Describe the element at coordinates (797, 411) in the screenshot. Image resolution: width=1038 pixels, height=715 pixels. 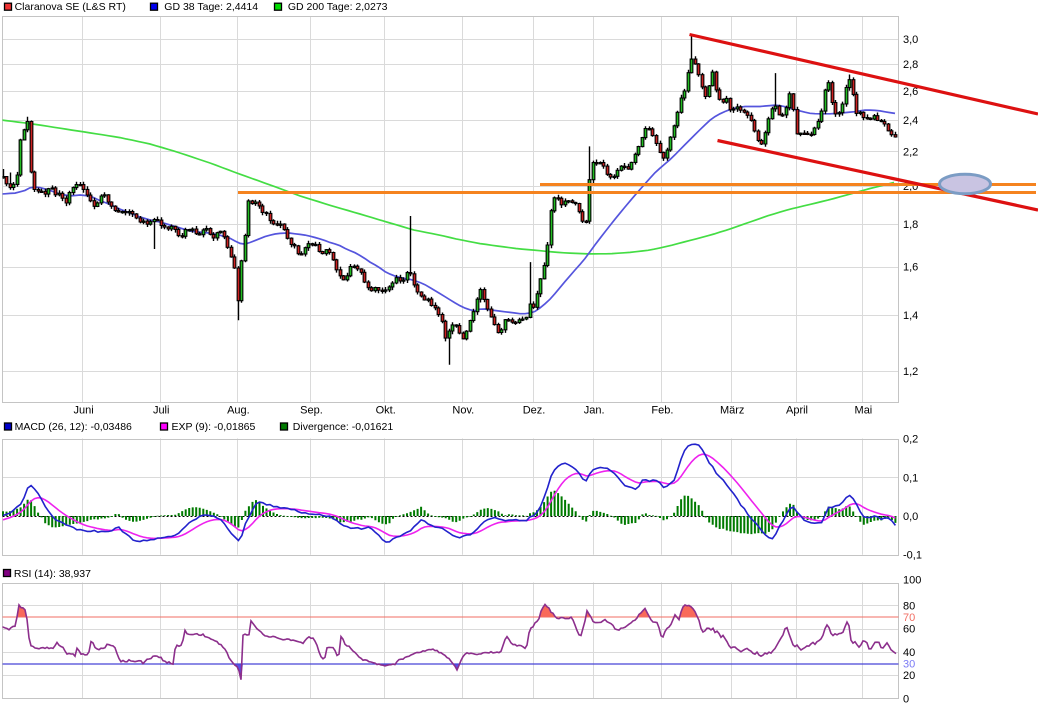
I see `svg-text: April` at that location.